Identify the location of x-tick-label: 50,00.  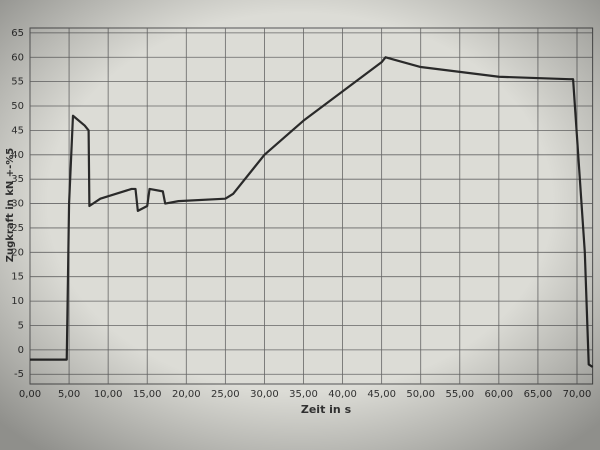
(420, 394).